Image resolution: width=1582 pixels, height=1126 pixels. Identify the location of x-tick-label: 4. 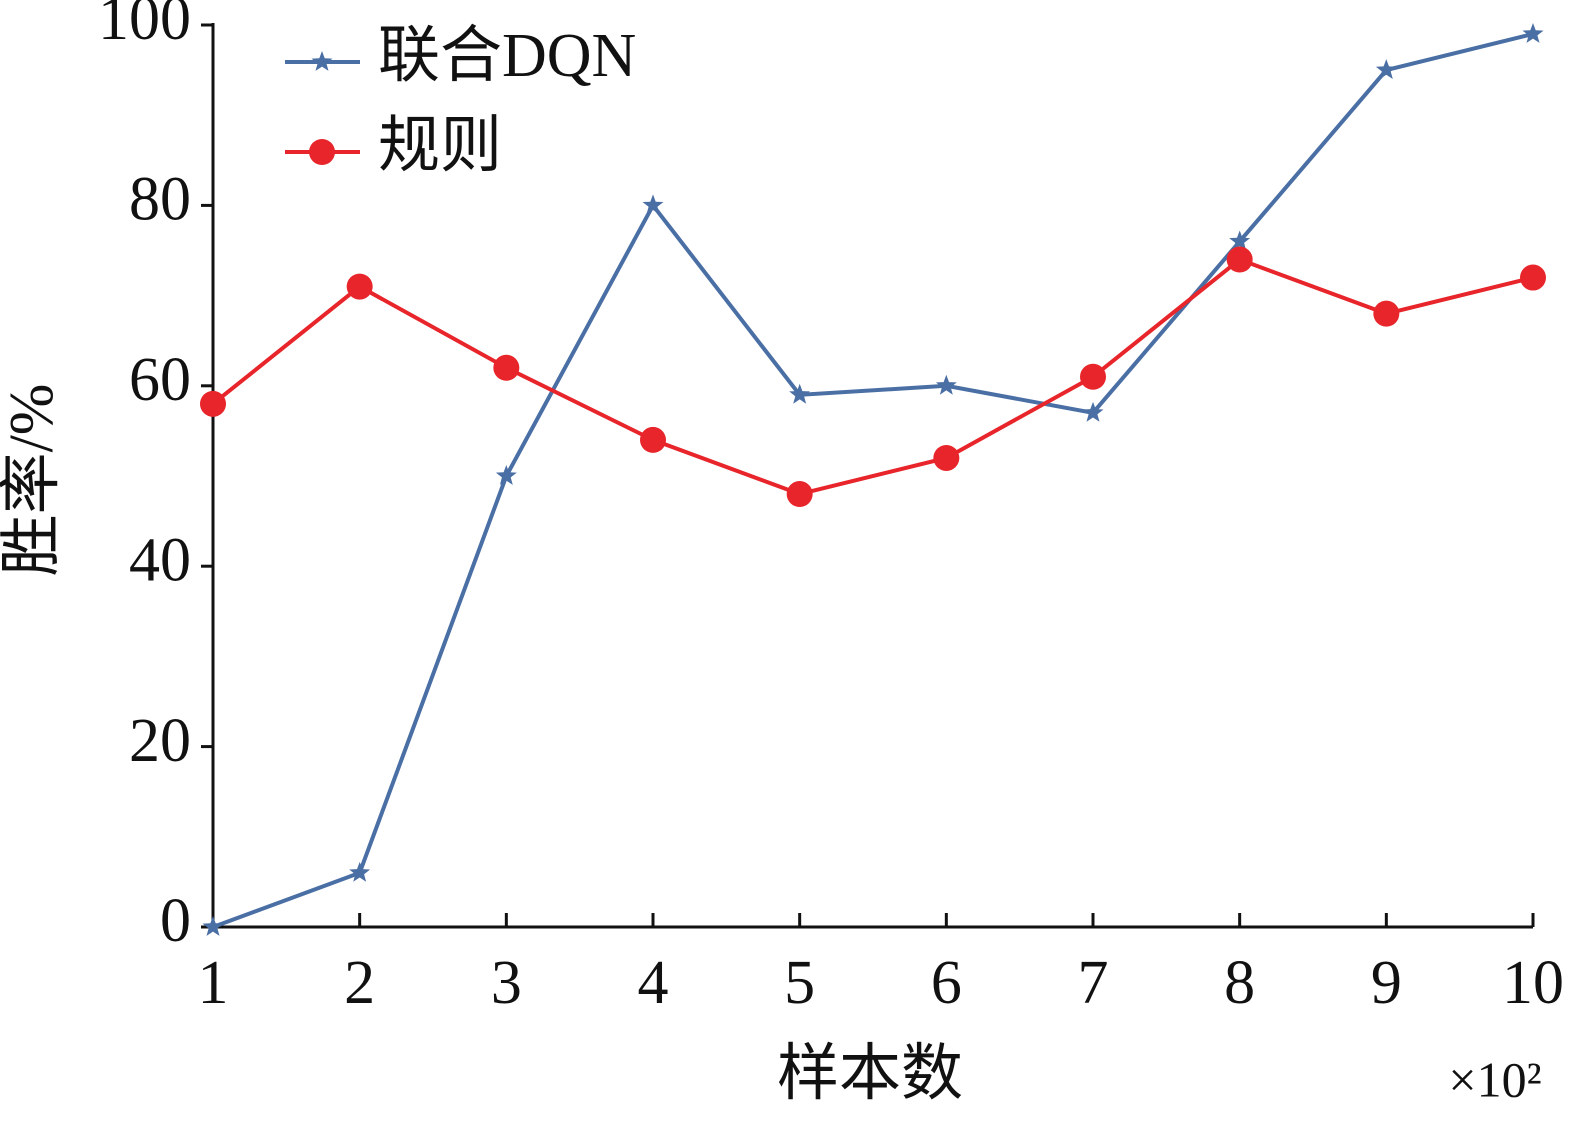
(653, 983).